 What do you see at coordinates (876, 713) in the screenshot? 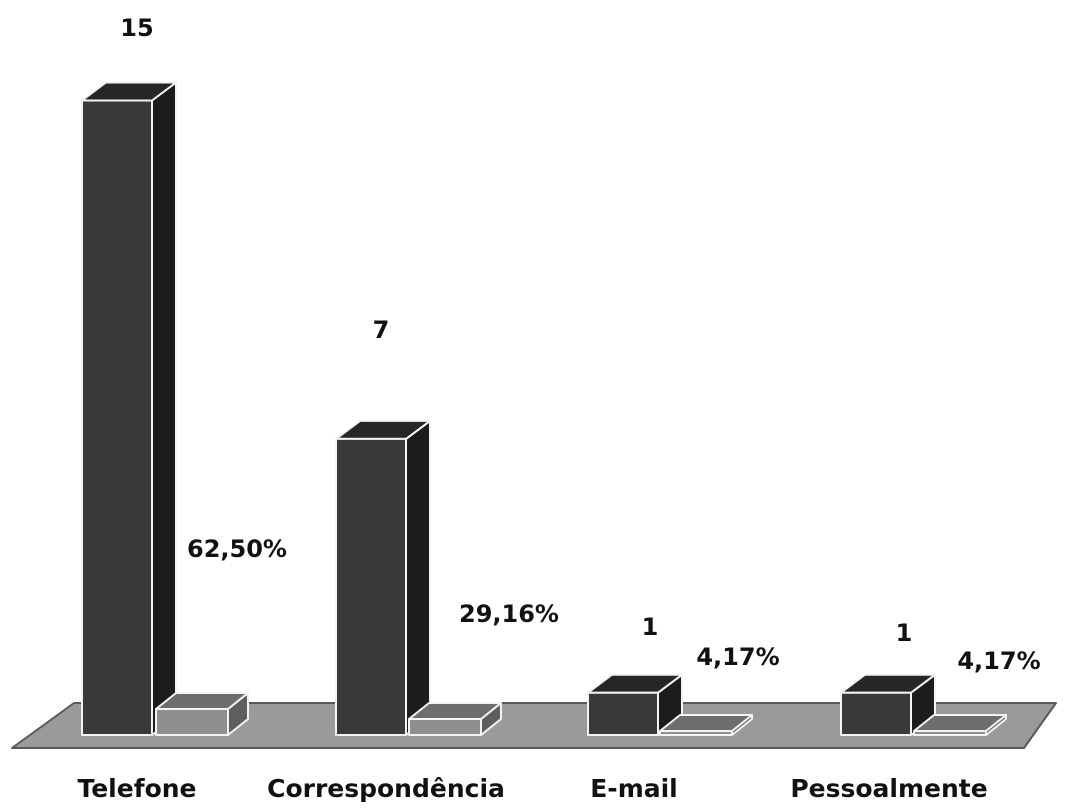
I see `count-bar-3-front` at bounding box center [876, 713].